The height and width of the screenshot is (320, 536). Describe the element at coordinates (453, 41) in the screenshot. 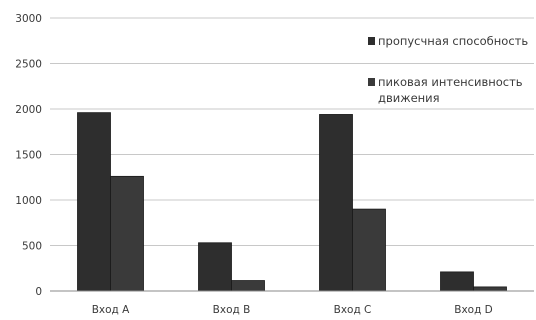

I see `legend-label-throughput: пропусчная способность` at that location.